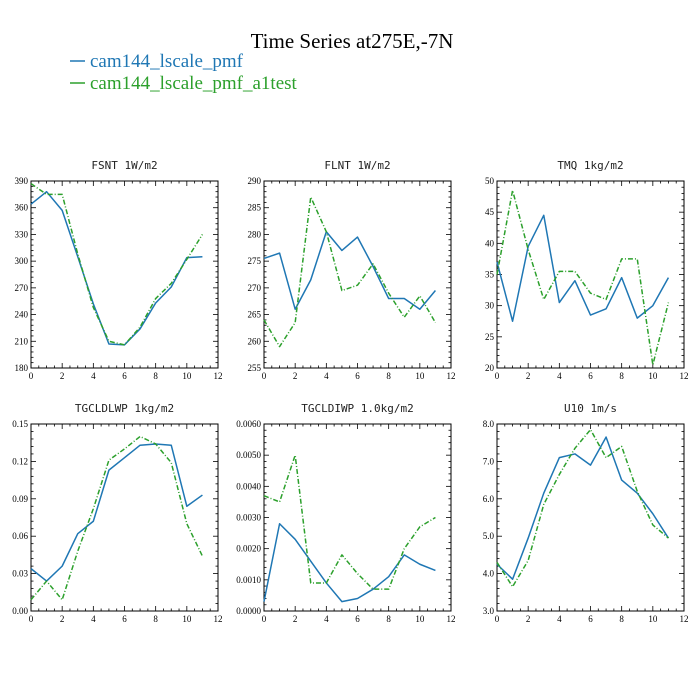 This screenshot has height=700, width=700. What do you see at coordinates (489, 424) in the screenshot?
I see `y-tick-label: 8.0` at bounding box center [489, 424].